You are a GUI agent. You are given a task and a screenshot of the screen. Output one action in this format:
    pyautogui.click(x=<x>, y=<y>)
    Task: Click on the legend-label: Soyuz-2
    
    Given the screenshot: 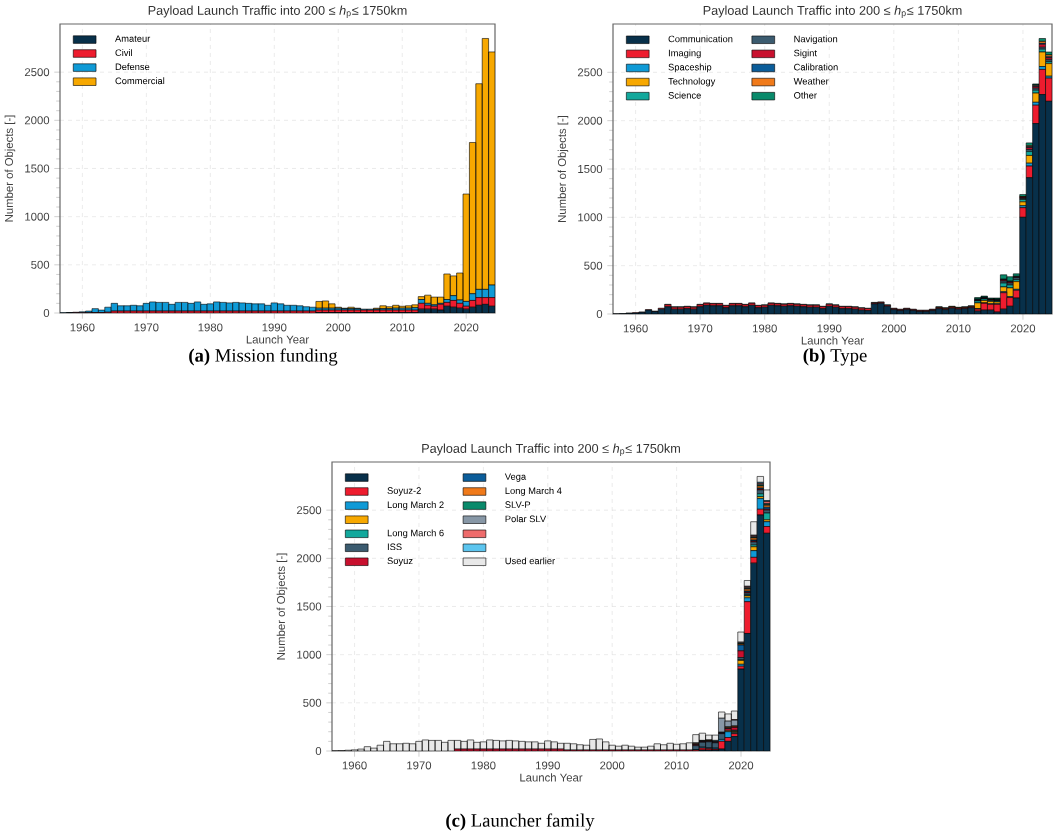 What is the action you would take?
    pyautogui.click(x=404, y=491)
    